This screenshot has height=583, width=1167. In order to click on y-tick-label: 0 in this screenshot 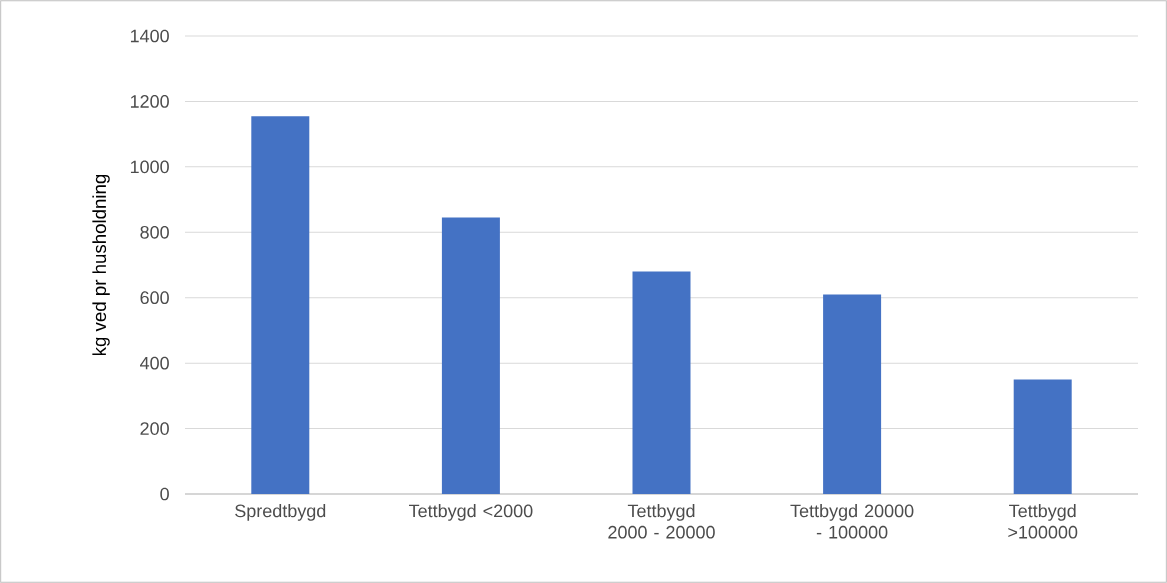, I will do `click(164, 494)`.